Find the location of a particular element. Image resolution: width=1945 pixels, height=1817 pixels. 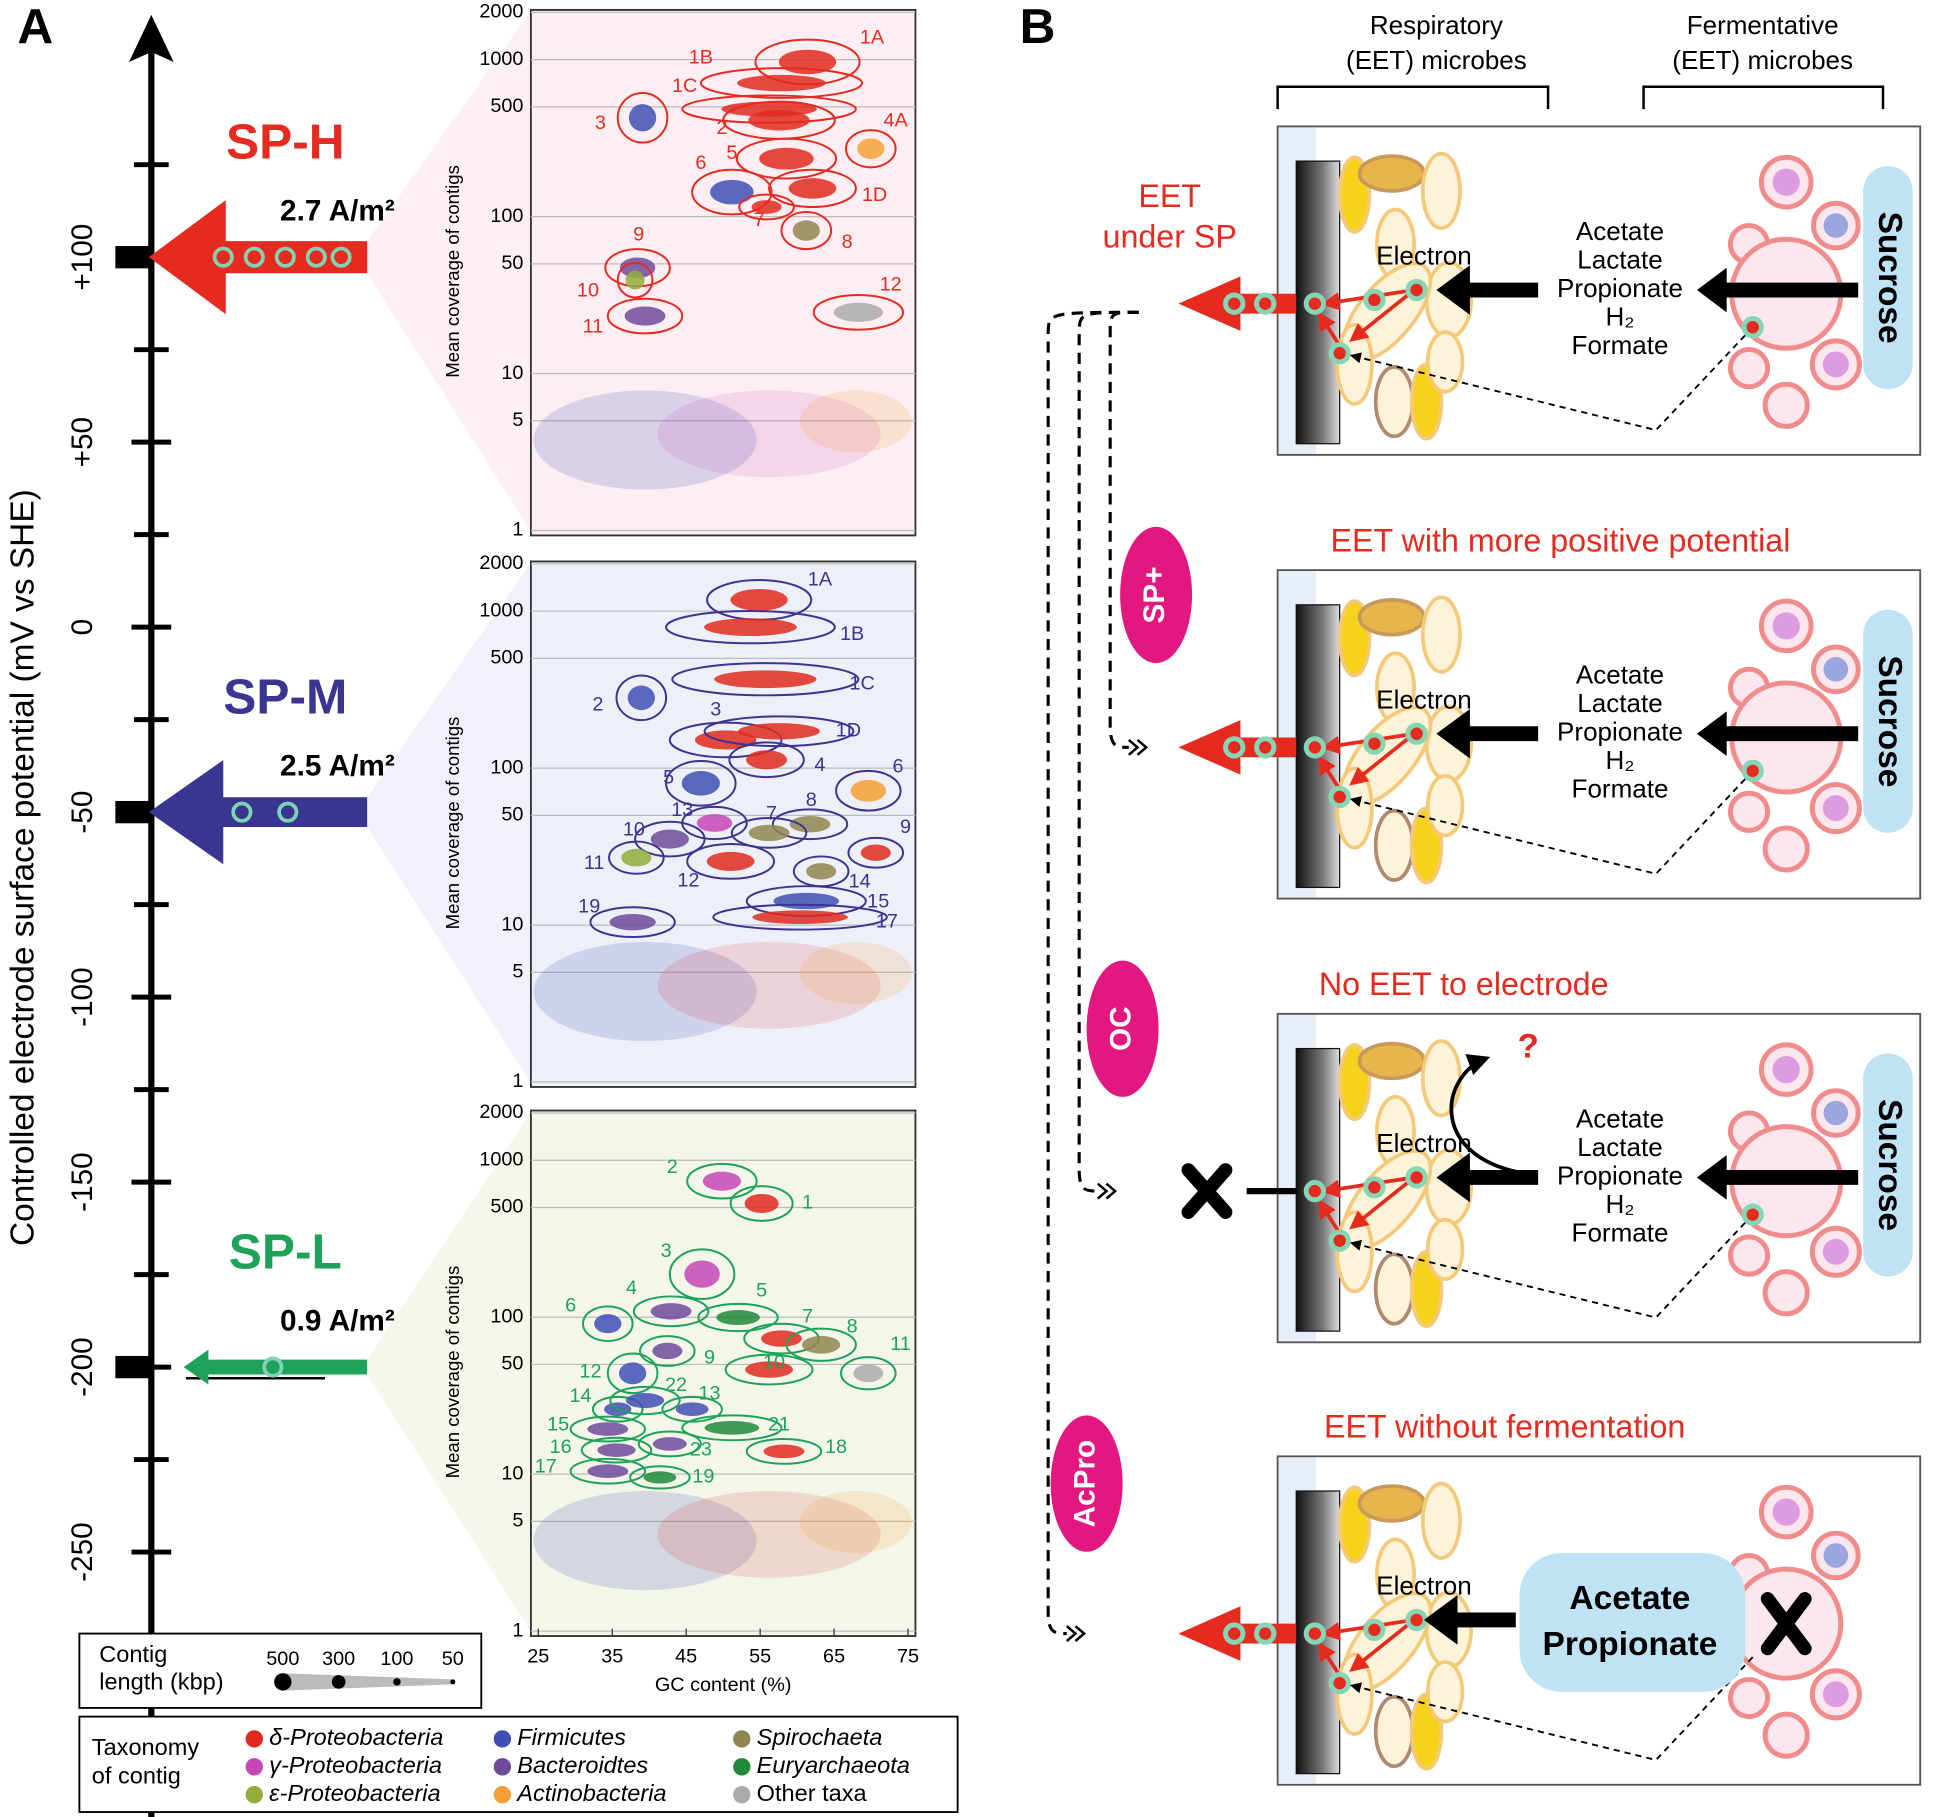

scenario-title: EET without fermentation is located at coordinates (1504, 1427).